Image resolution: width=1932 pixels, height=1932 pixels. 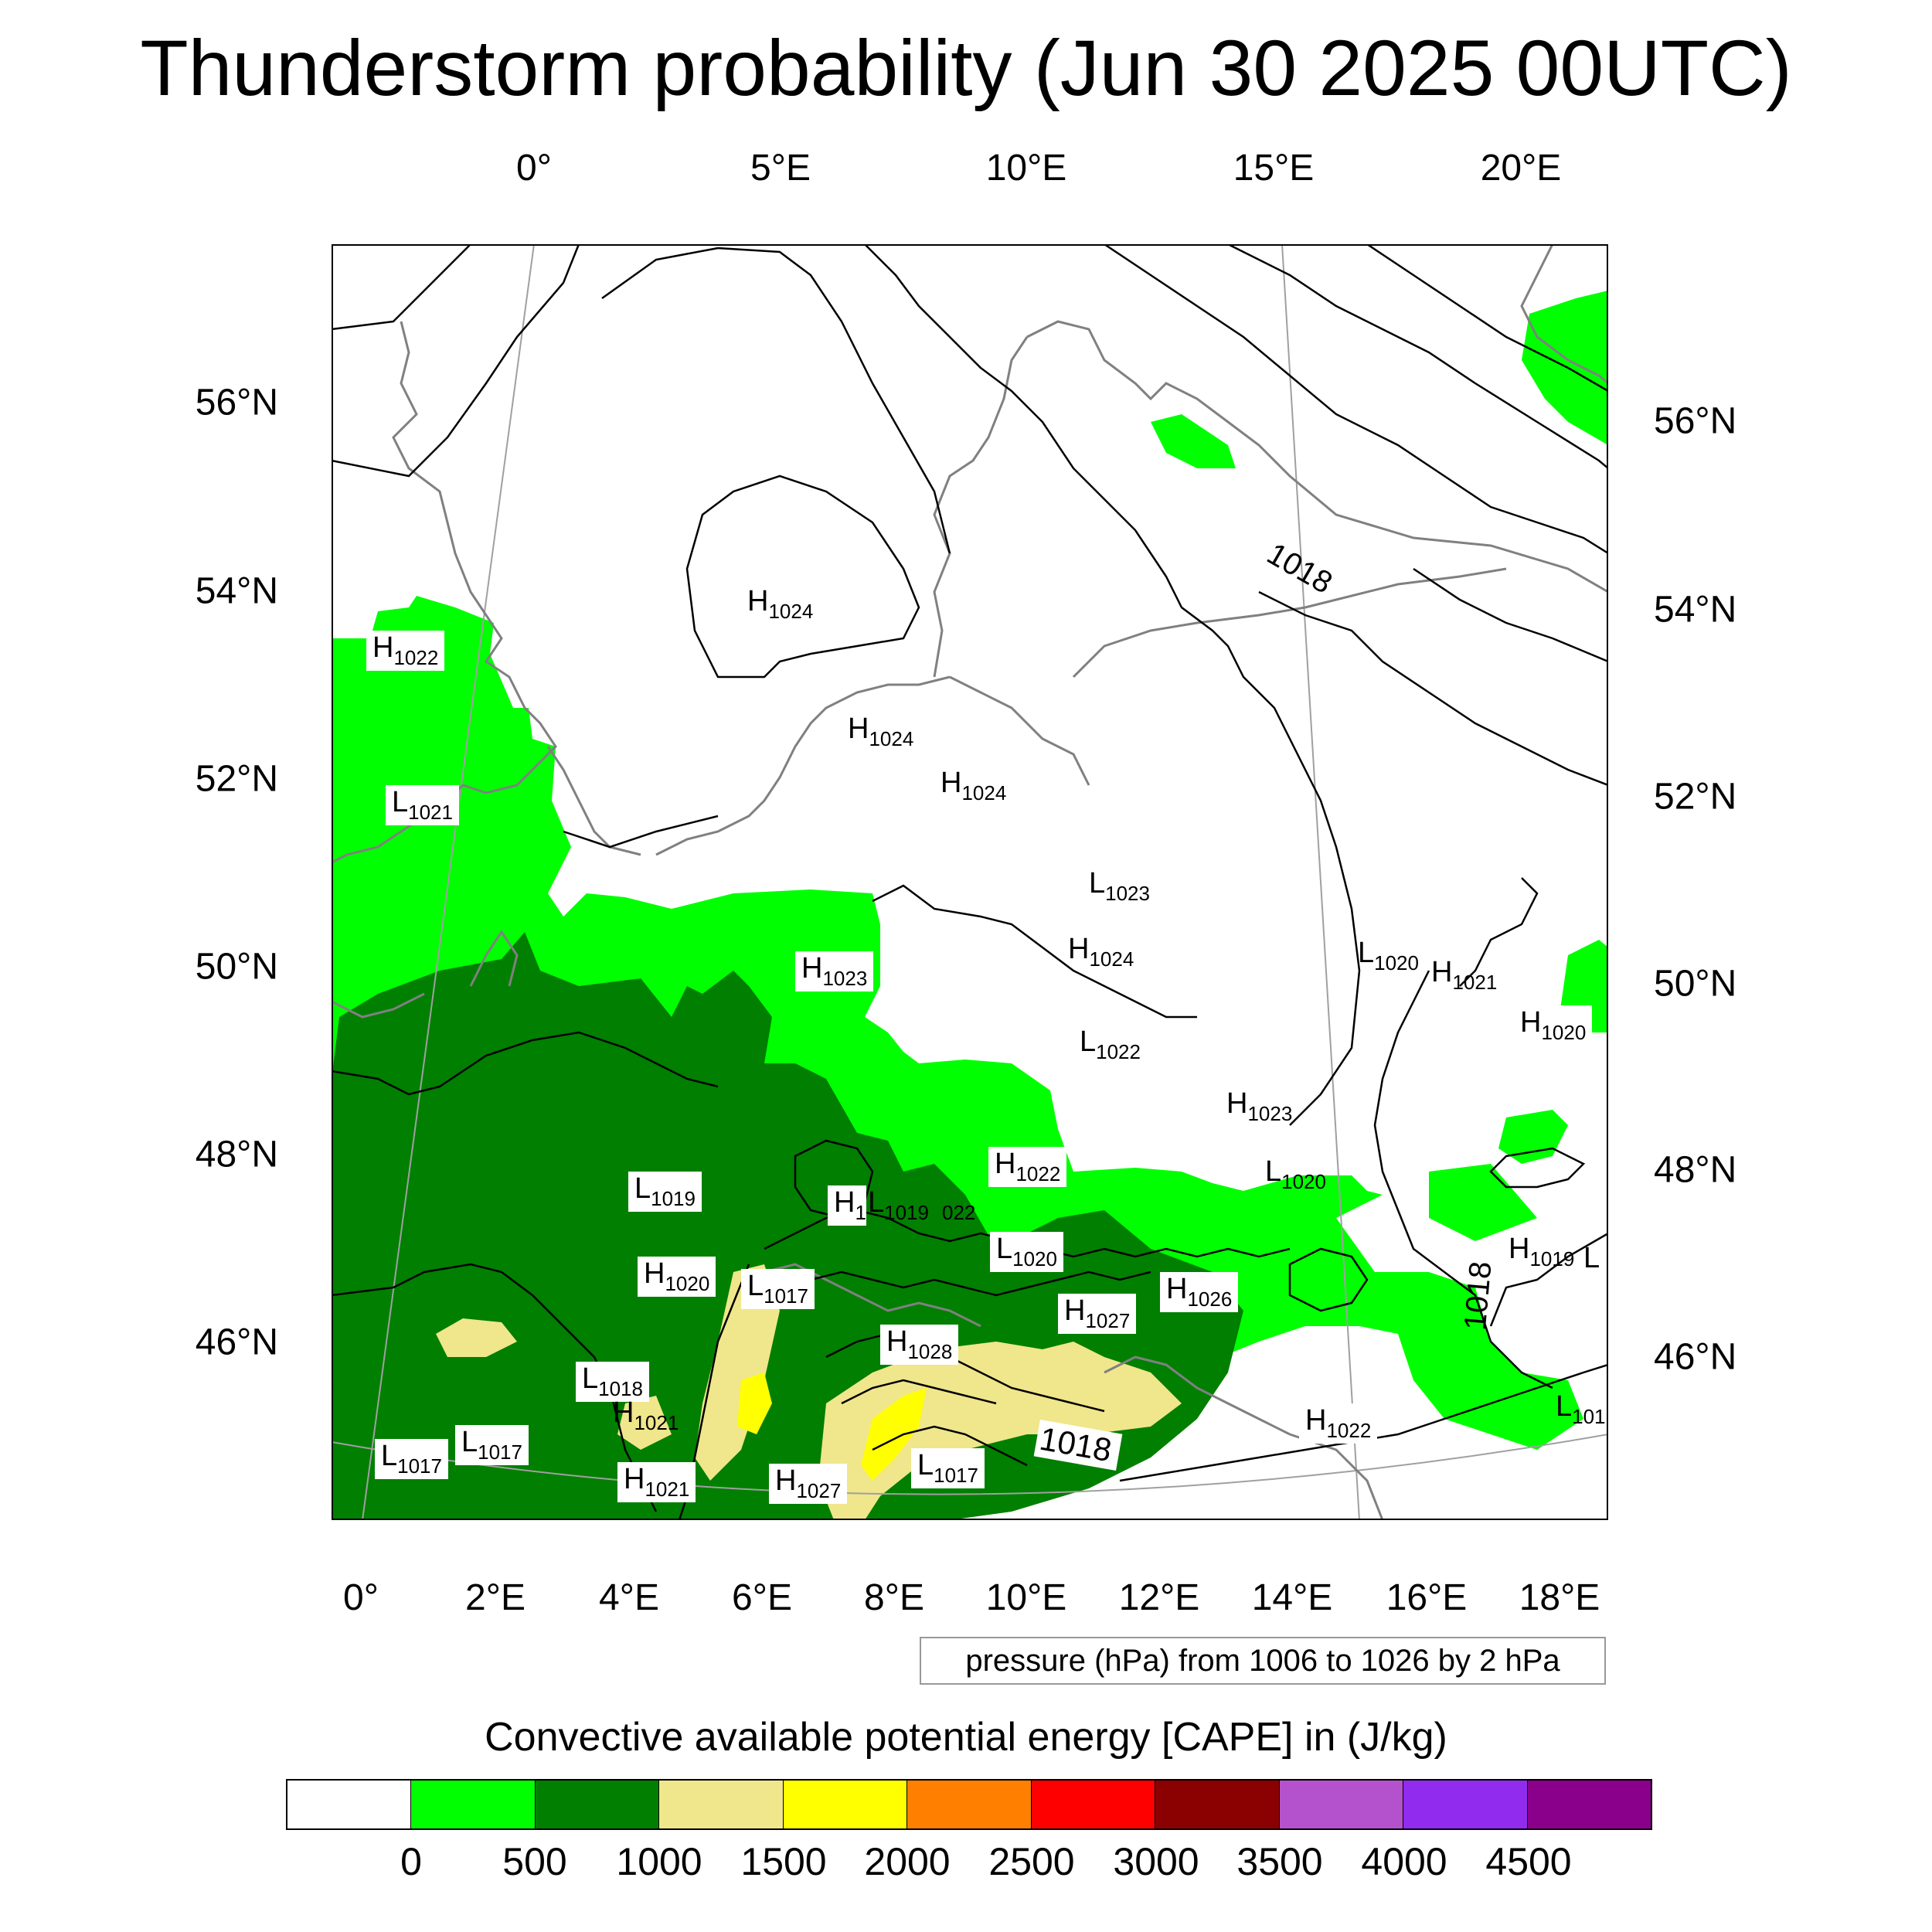 What do you see at coordinates (422, 805) in the screenshot?
I see `pressure-center-label: L1021` at bounding box center [422, 805].